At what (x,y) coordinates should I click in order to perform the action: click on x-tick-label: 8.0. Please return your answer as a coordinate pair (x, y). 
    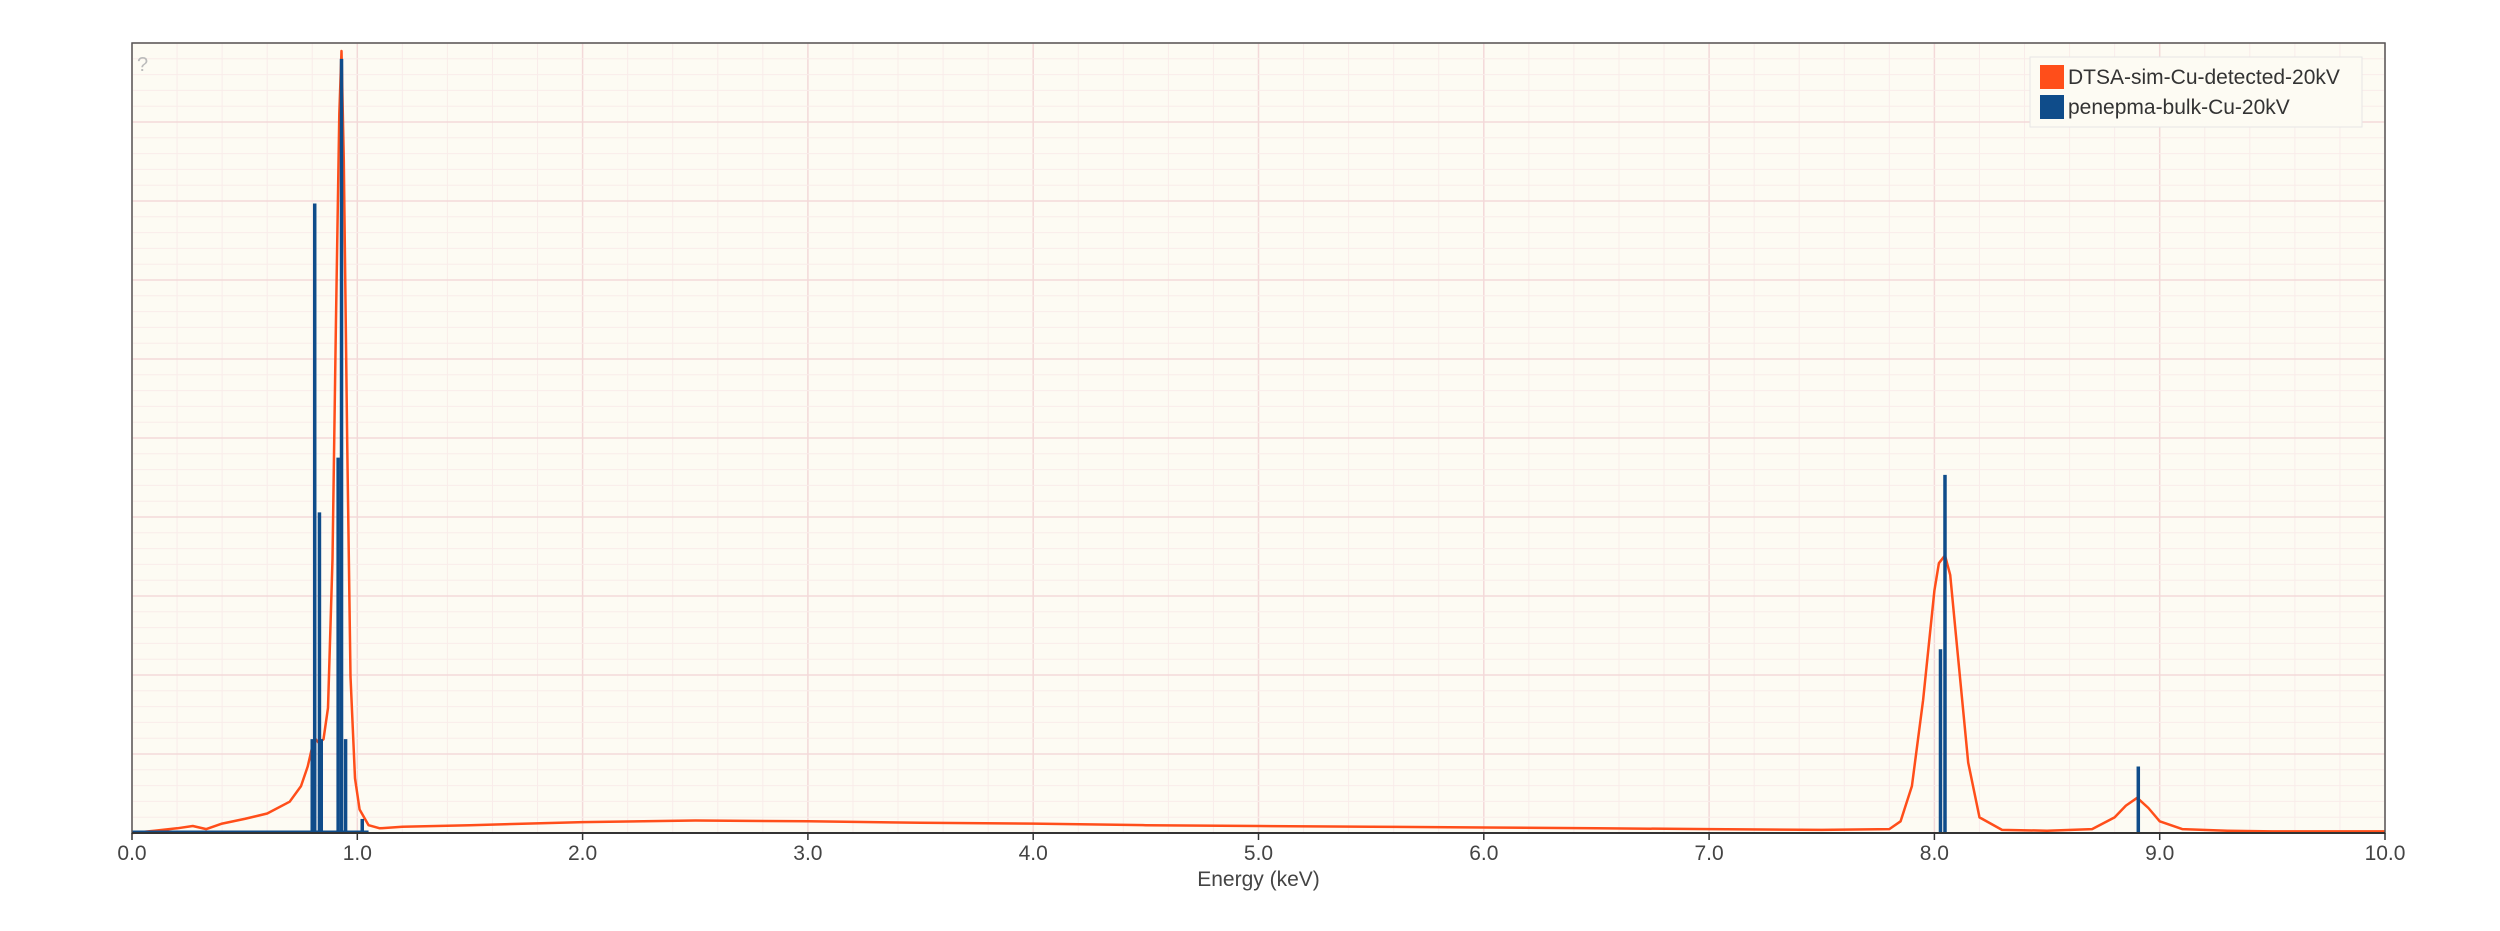
    Looking at the image, I should click on (1934, 853).